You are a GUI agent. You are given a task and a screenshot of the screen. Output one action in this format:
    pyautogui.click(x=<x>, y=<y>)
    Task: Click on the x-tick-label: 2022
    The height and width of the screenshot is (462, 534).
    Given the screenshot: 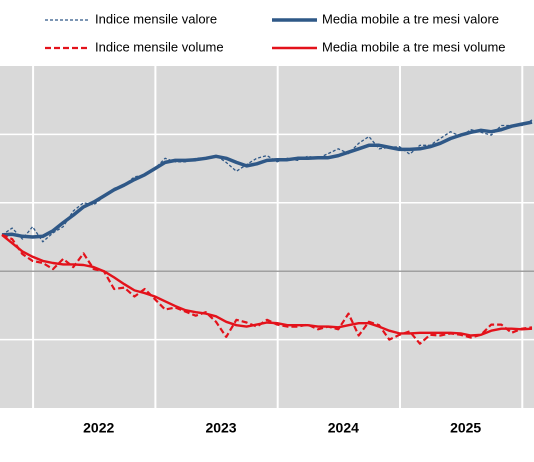 What is the action you would take?
    pyautogui.click(x=98, y=428)
    